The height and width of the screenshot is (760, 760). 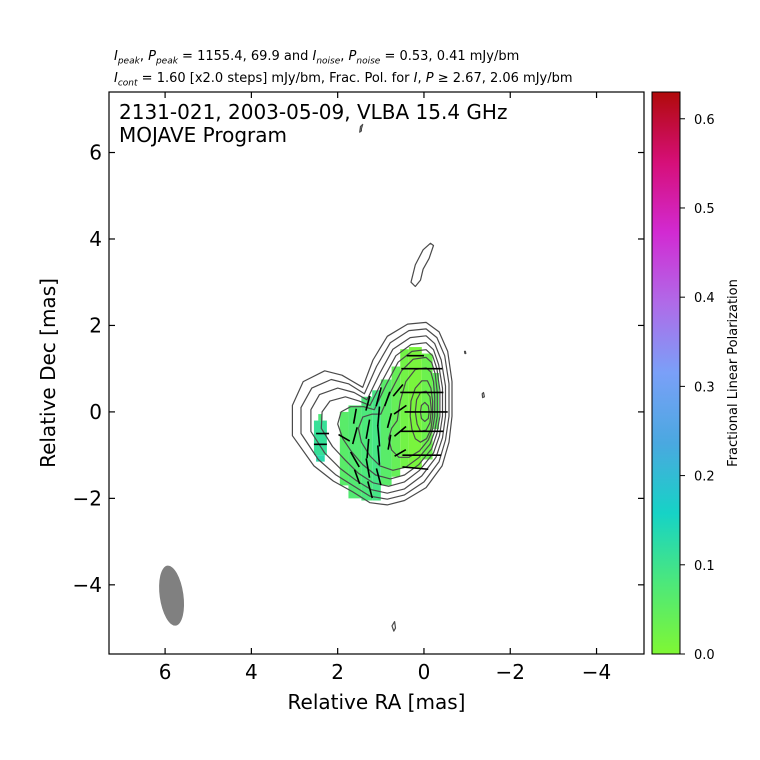 What do you see at coordinates (127, 83) in the screenshot?
I see `sub-cont: cont` at bounding box center [127, 83].